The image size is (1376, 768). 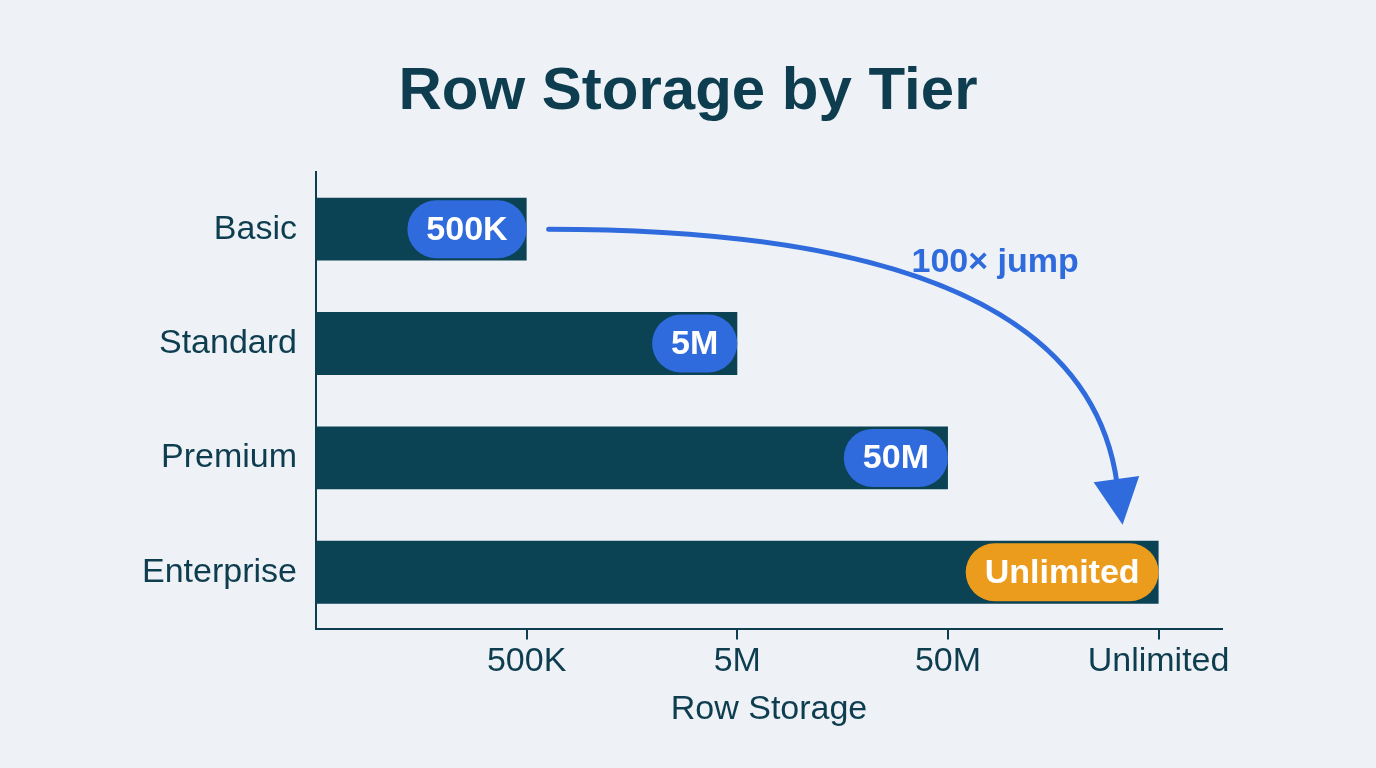 What do you see at coordinates (228, 455) in the screenshot?
I see `y-tick-label: Premium` at bounding box center [228, 455].